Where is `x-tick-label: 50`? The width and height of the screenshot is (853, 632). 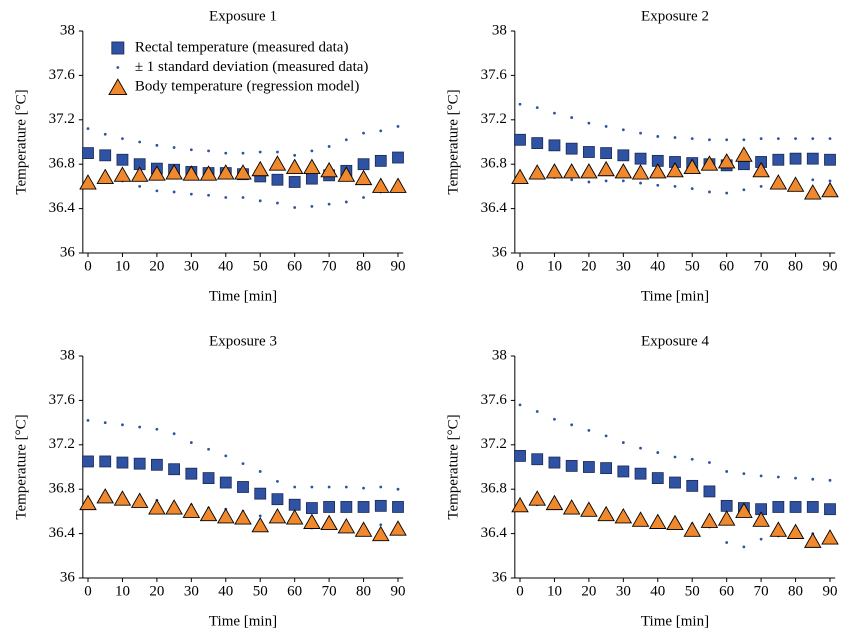
x-tick-label: 50 is located at coordinates (692, 266).